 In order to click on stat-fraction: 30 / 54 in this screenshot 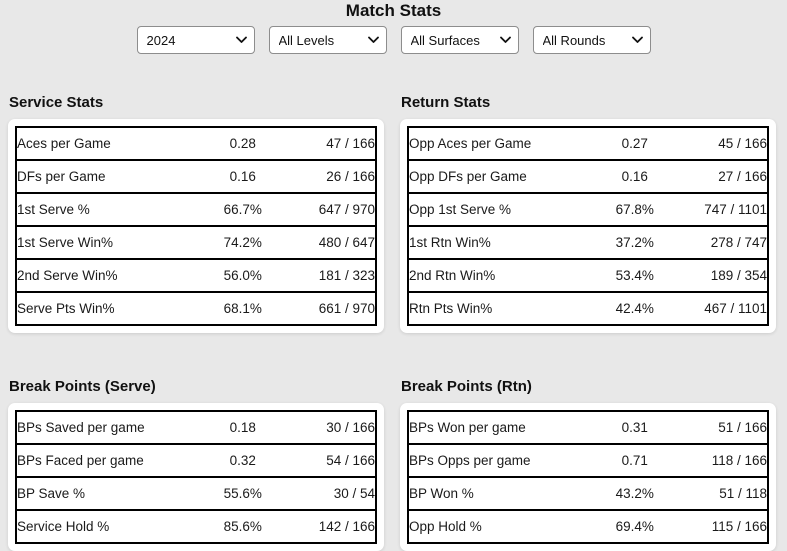, I will do `click(332, 493)`.